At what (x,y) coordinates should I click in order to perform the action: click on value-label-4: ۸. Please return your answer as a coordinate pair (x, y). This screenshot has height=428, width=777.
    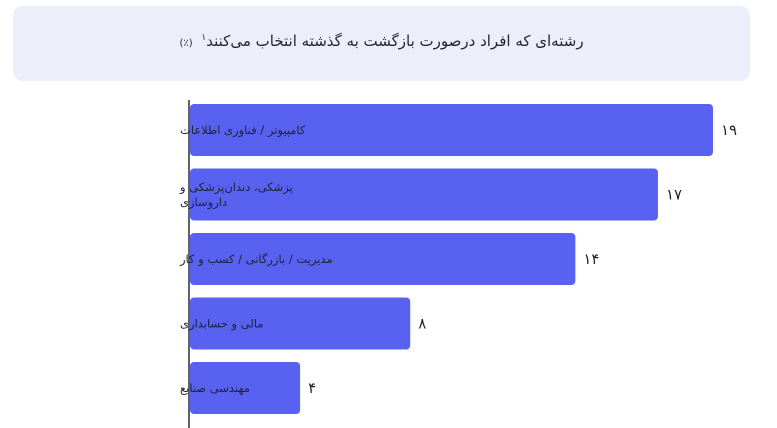
    Looking at the image, I should click on (422, 324).